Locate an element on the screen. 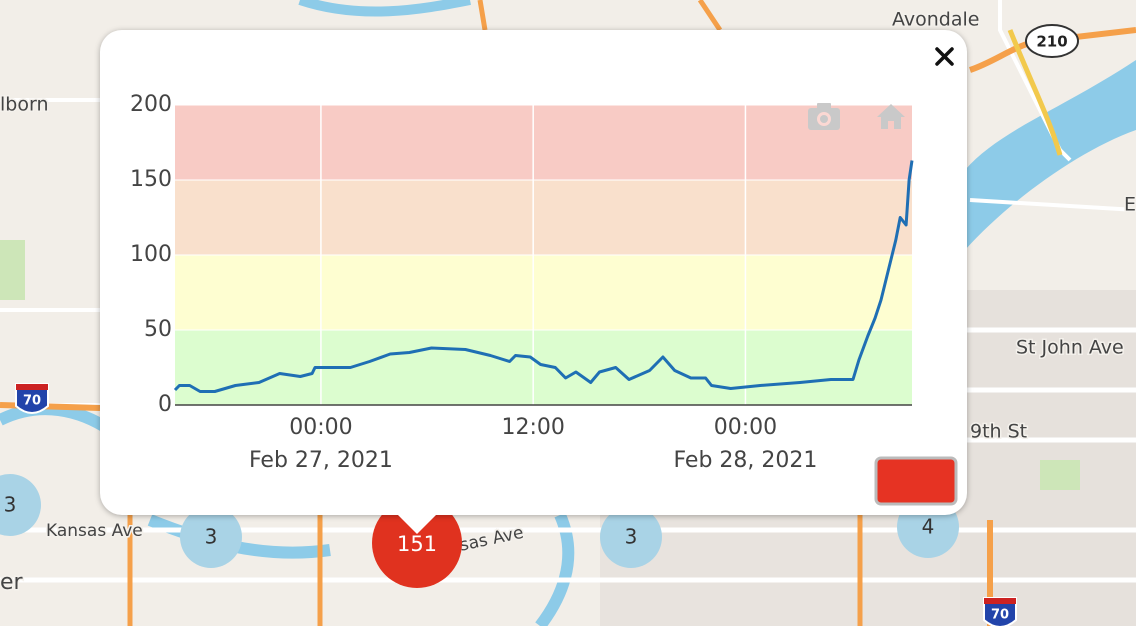 Image resolution: width=1136 pixels, height=626 pixels. cluster-count: 151 is located at coordinates (417, 544).